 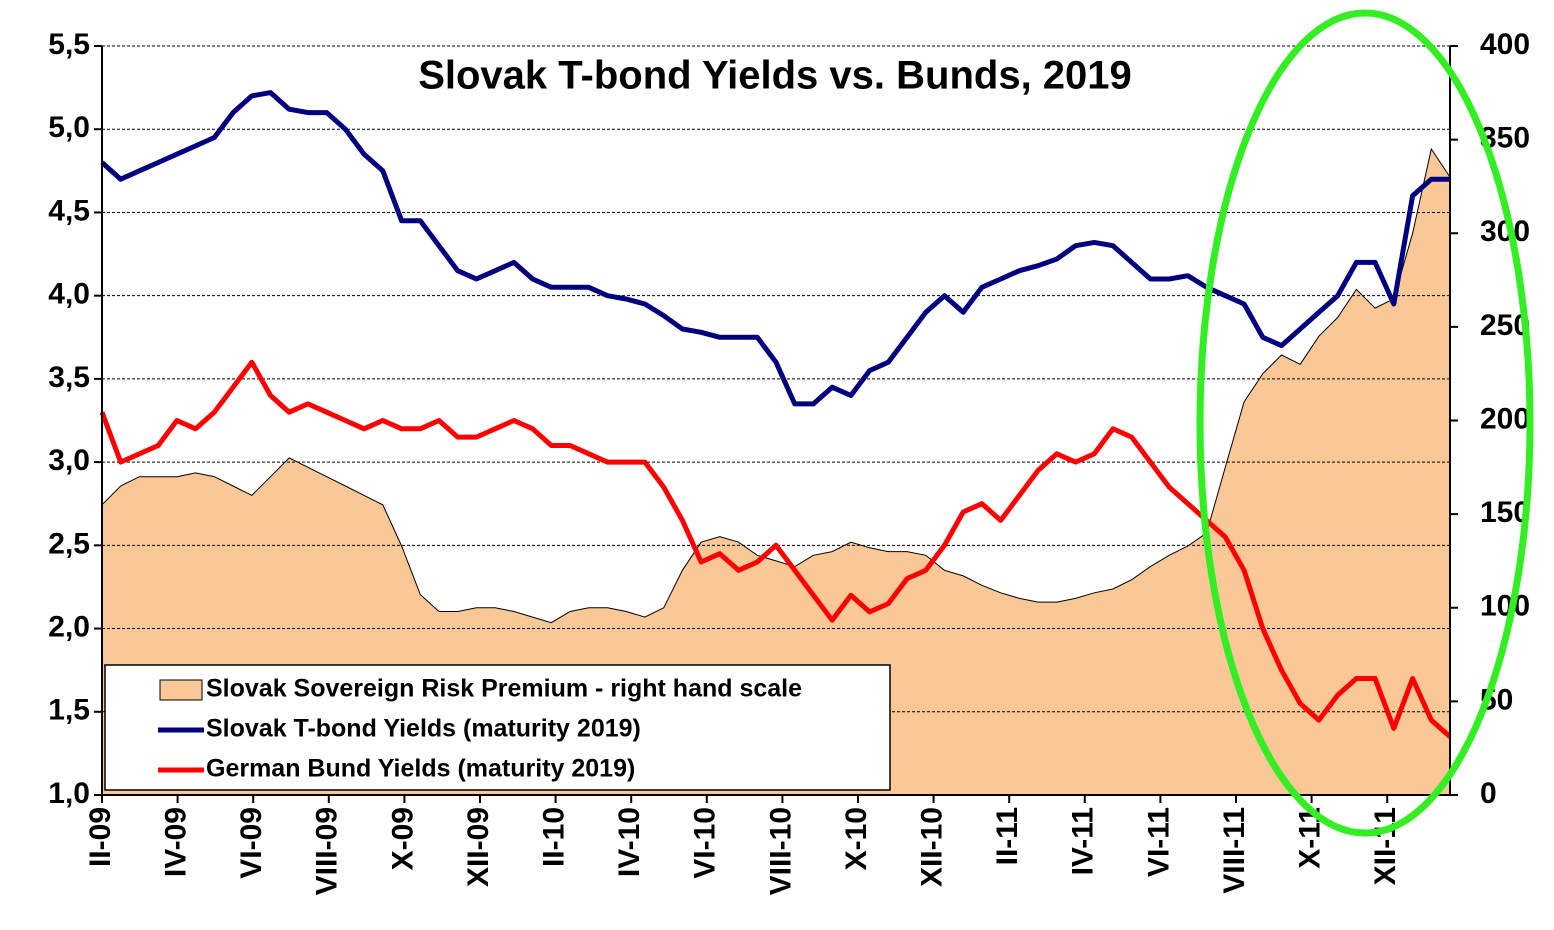 What do you see at coordinates (420, 769) in the screenshot?
I see `legend-label: German Bund Yields (maturity 2019)` at bounding box center [420, 769].